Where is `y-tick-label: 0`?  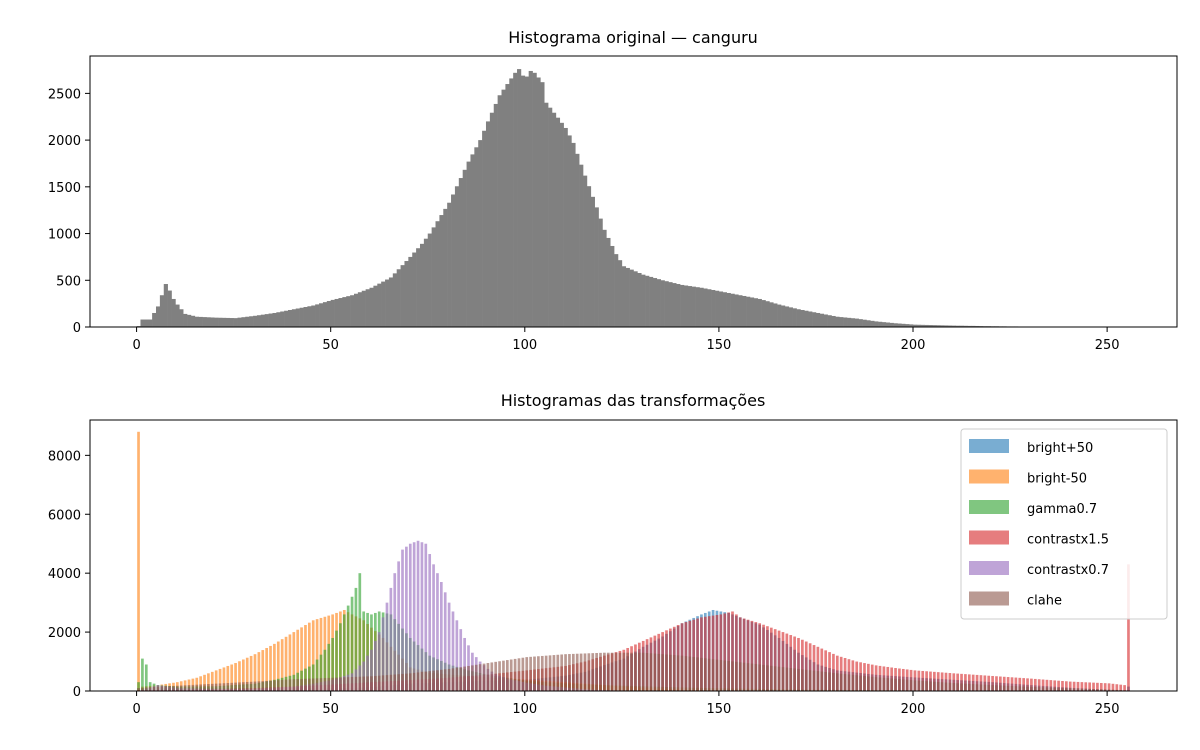 y-tick-label: 0 is located at coordinates (77, 328).